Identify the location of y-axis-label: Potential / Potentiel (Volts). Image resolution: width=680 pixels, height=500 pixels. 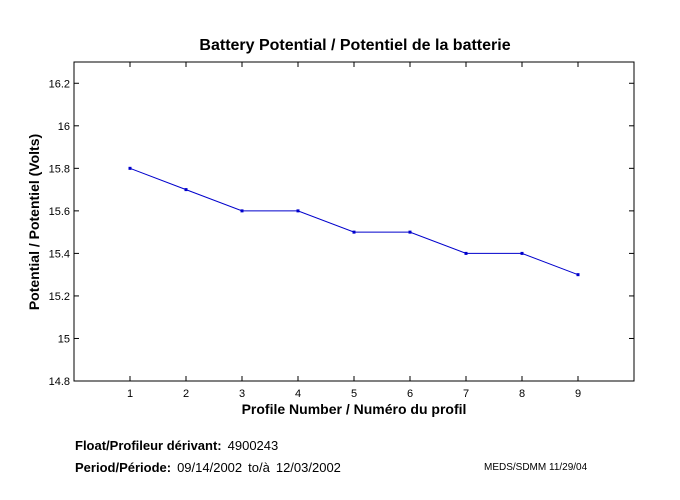
(34, 222).